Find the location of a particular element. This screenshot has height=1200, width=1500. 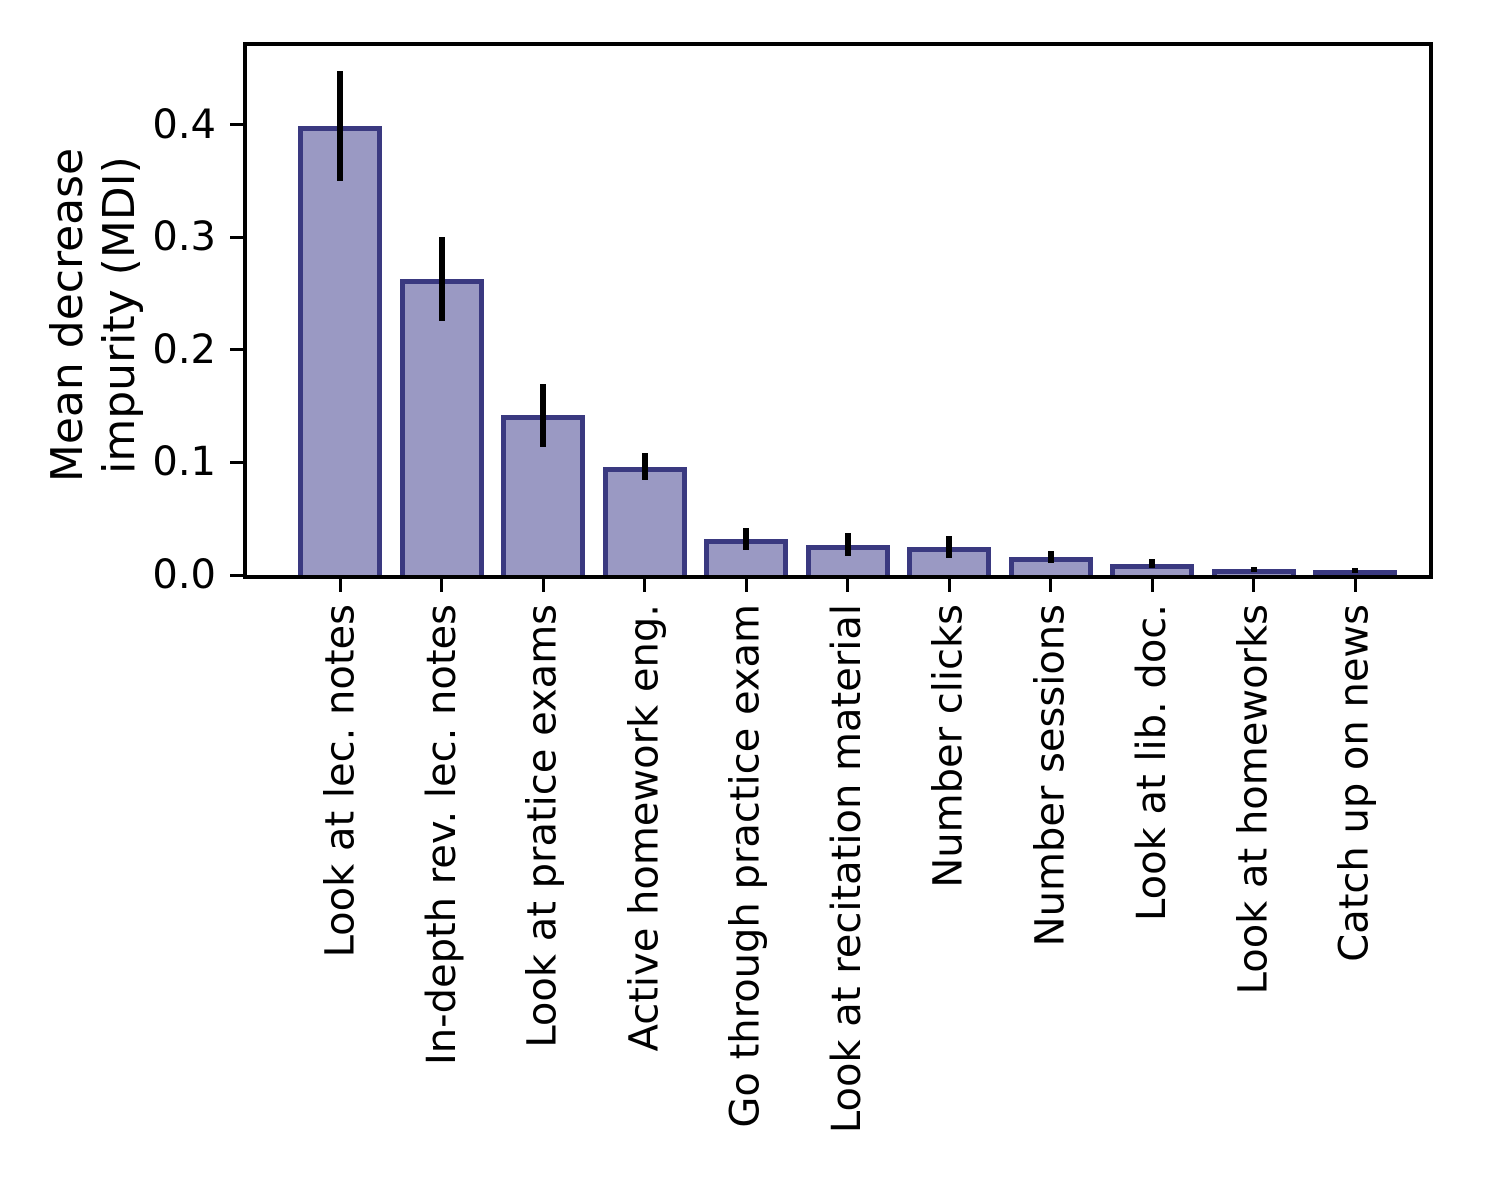

y-tick-label: 0.4 is located at coordinates (184, 124).